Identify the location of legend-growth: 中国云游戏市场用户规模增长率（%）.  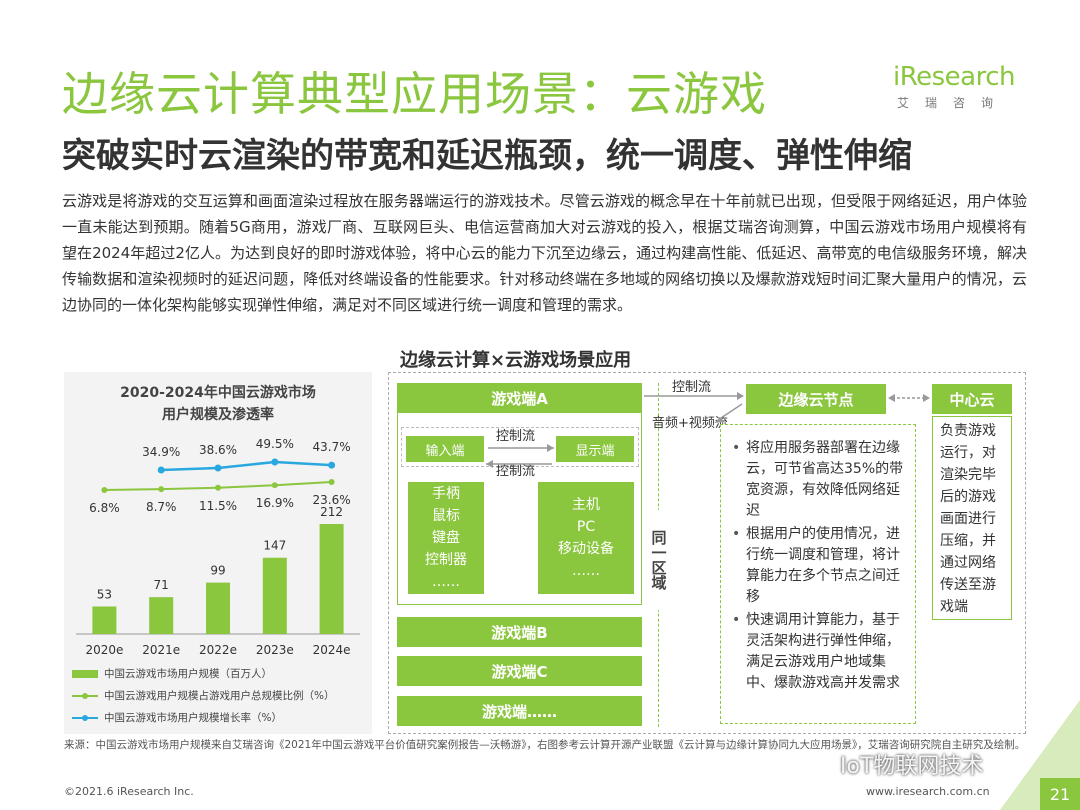
(177, 717).